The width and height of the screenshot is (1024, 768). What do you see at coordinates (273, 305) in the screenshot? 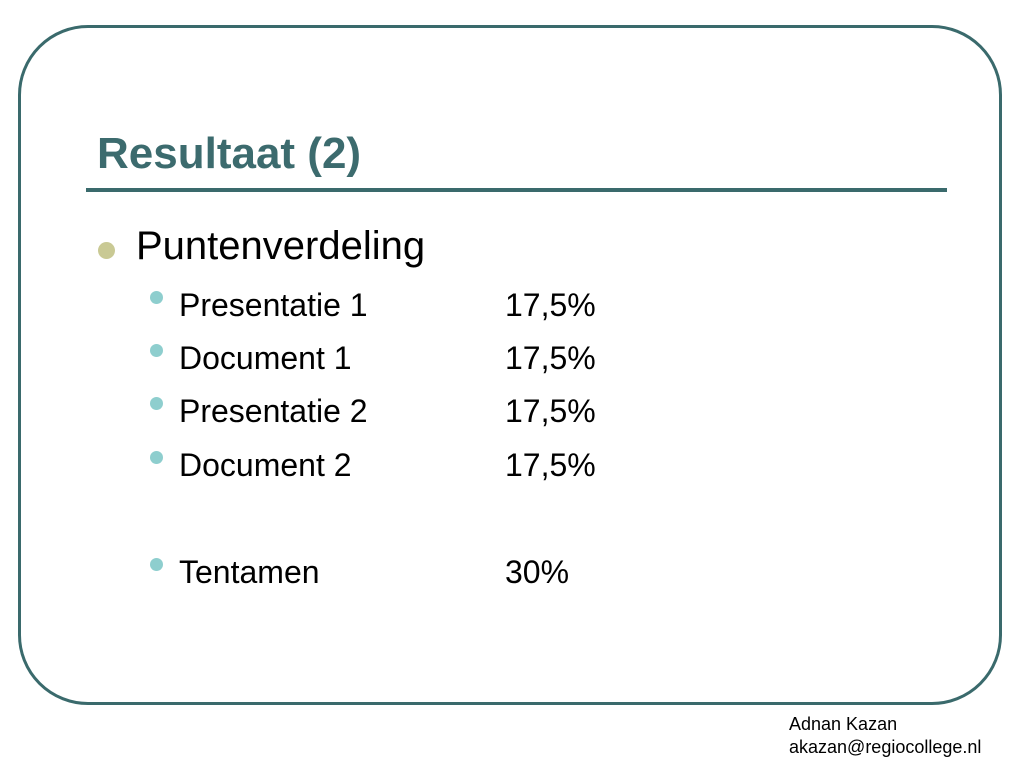
I see `item-label: Presentatie 1` at bounding box center [273, 305].